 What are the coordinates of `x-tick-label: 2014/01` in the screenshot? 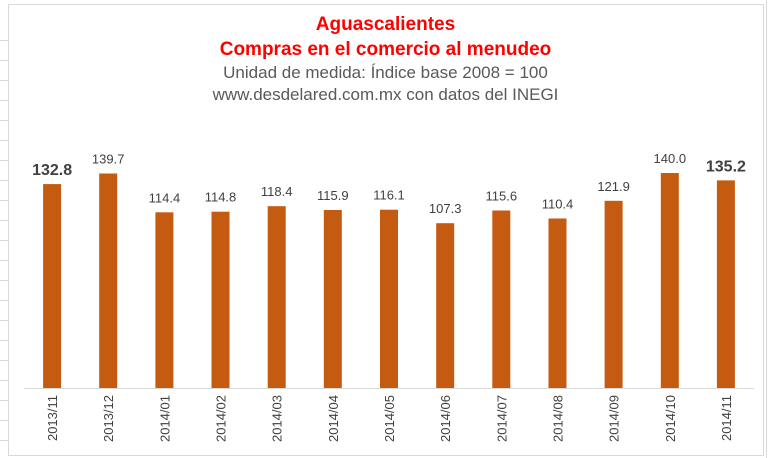 It's located at (164, 418).